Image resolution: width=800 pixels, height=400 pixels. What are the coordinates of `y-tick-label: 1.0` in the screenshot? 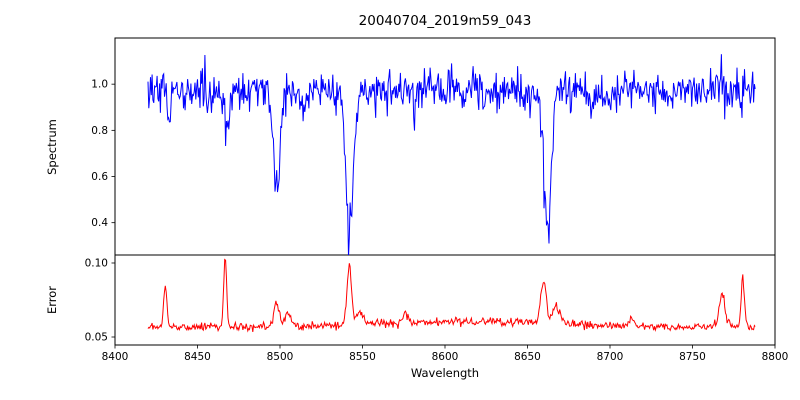 It's located at (99, 85).